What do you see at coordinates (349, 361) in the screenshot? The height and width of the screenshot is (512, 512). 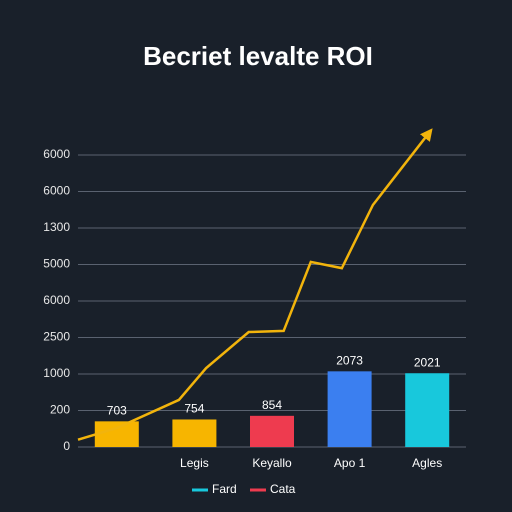 I see `data-label: 2073` at bounding box center [349, 361].